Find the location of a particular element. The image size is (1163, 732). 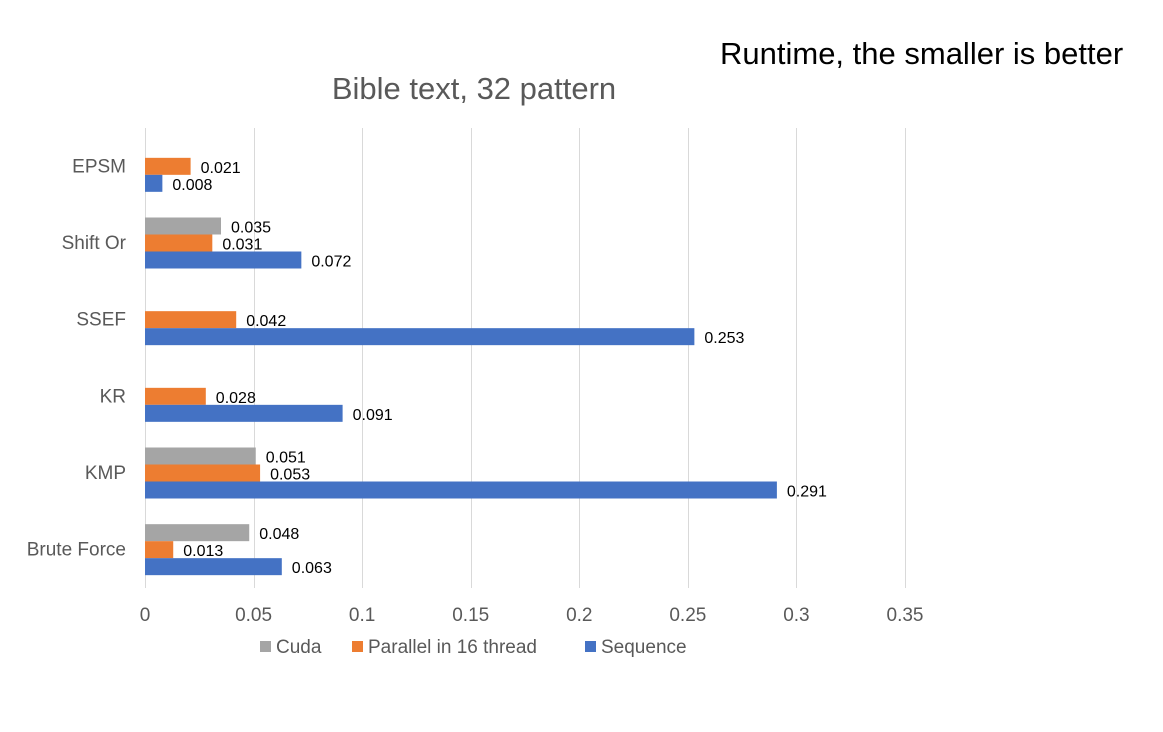

category-labels: EPSM Shift Or SSEF KR KMP Brute Force is located at coordinates (77, 358).